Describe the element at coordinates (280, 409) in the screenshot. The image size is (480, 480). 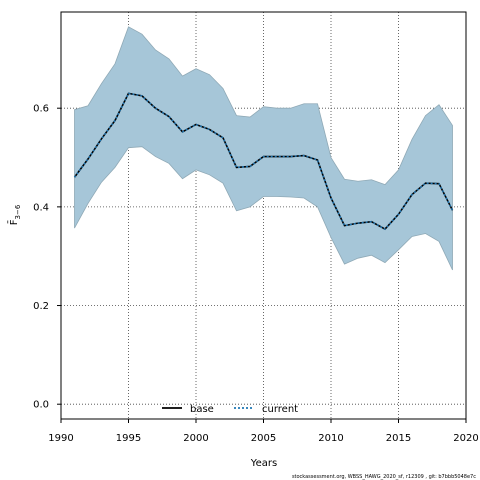
I see `legend-label-current: current` at that location.